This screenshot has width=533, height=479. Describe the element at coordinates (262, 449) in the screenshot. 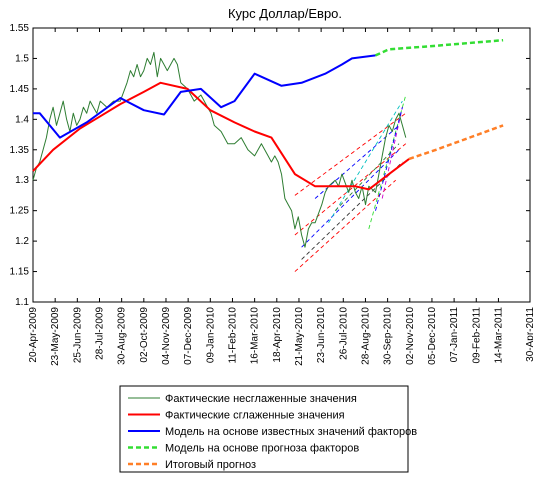

I see `legend-label: Модель на основе прогноза факторов` at that location.